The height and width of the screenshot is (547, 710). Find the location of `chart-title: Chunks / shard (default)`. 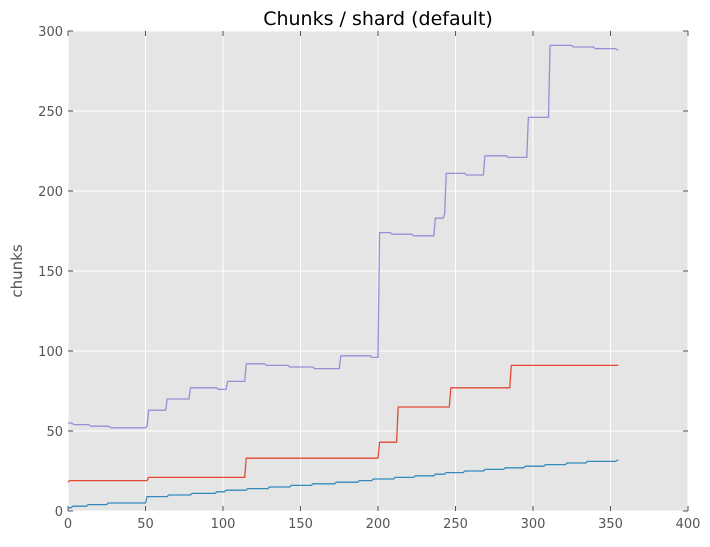

chart-title: Chunks / shard (default) is located at coordinates (378, 19).